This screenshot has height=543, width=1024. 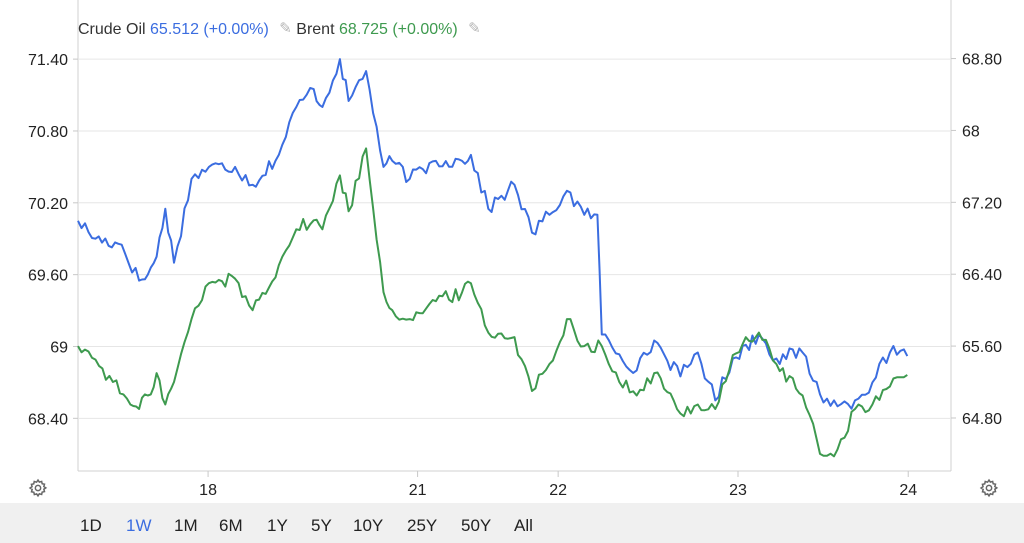 I want to click on left-tick-label: 70.20, so click(x=48, y=204).